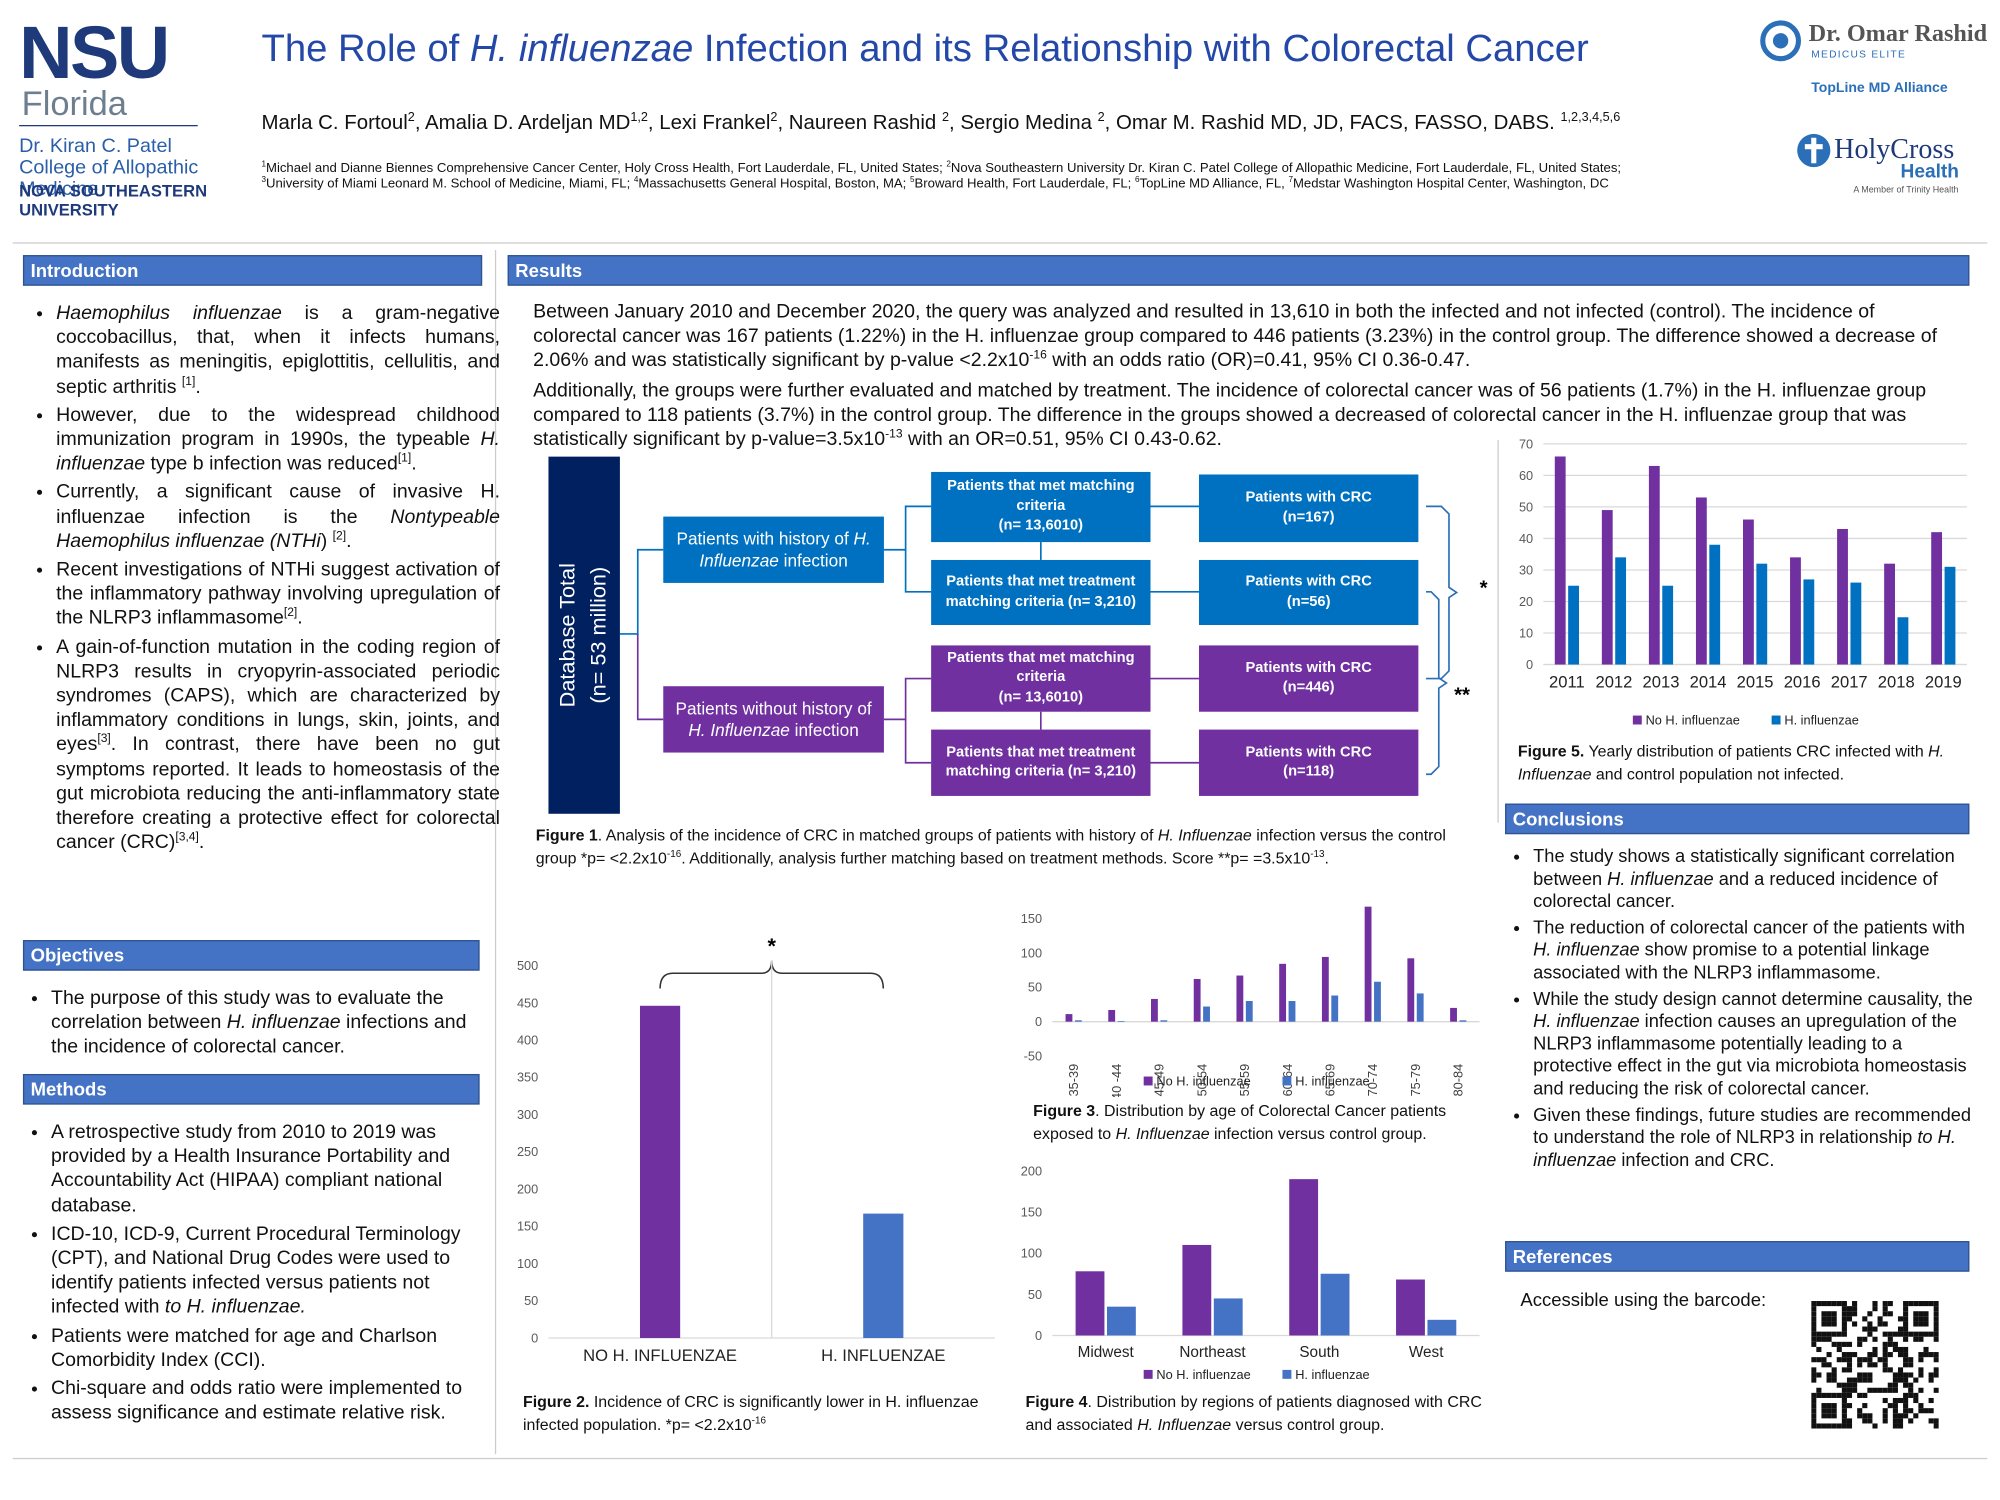  What do you see at coordinates (556, 1401) in the screenshot?
I see `bold-run: Figure 2.` at bounding box center [556, 1401].